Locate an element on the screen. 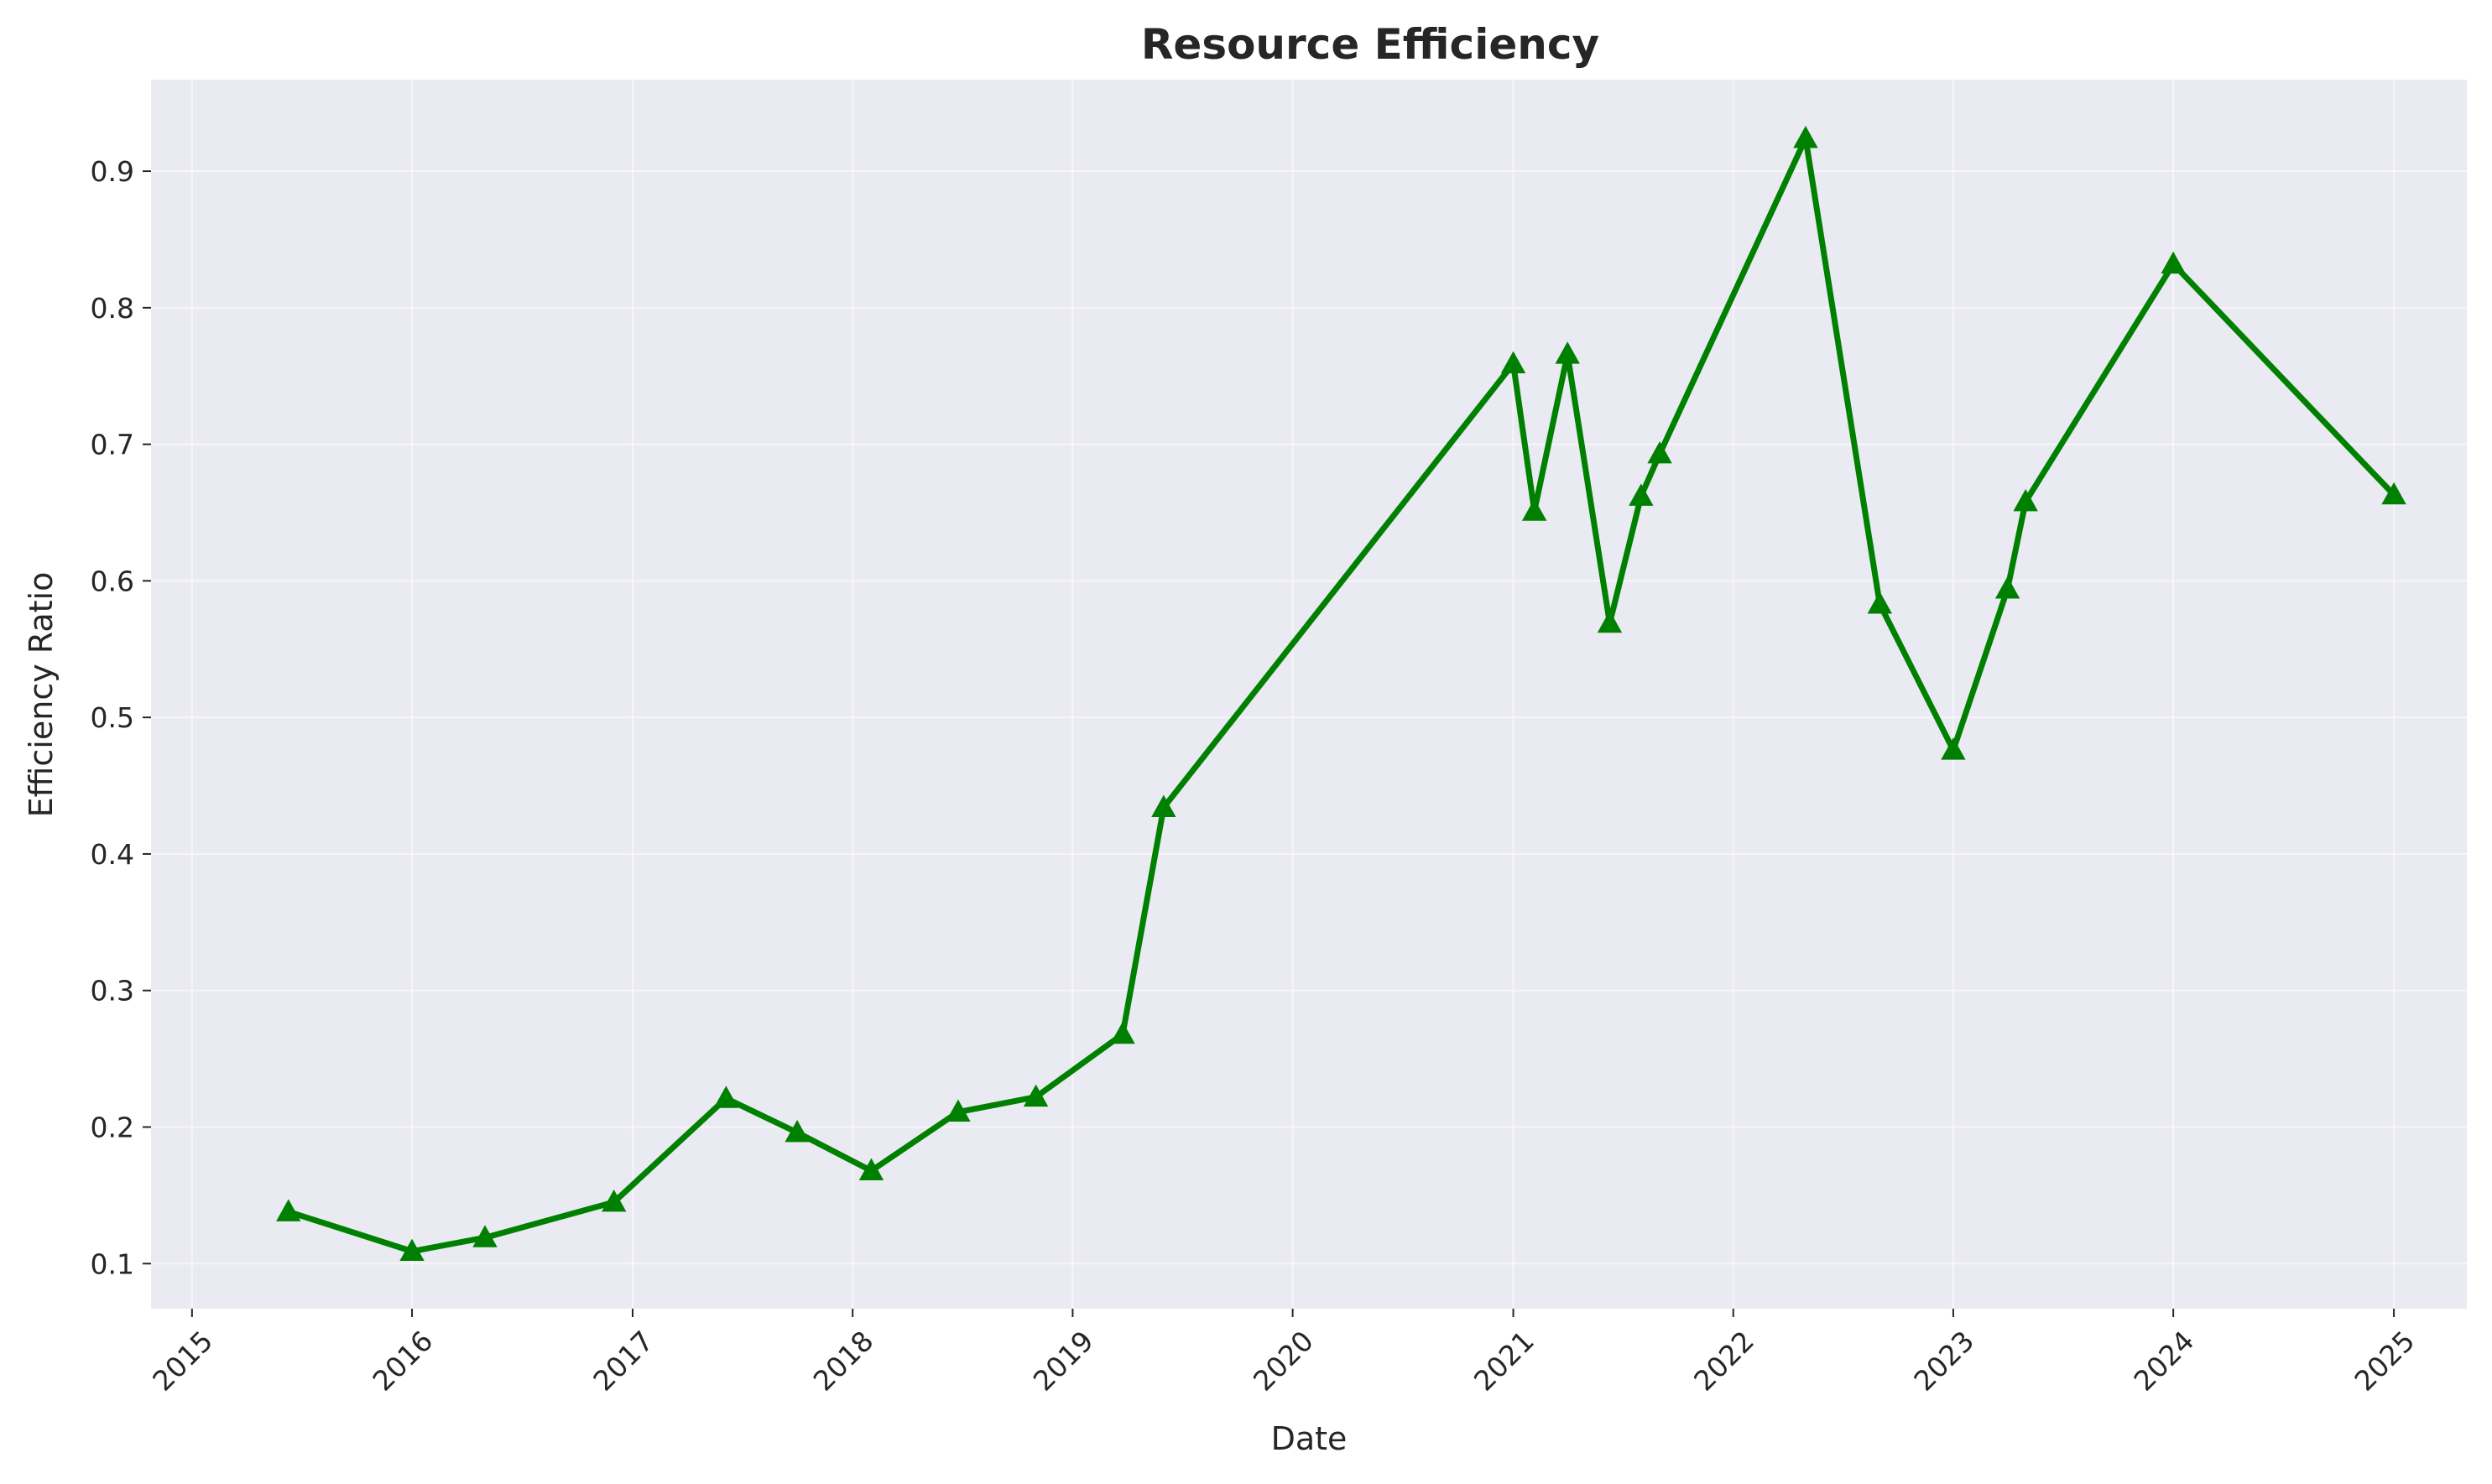 The image size is (2492, 1484). x-tick-label: 2015 is located at coordinates (182, 1361).